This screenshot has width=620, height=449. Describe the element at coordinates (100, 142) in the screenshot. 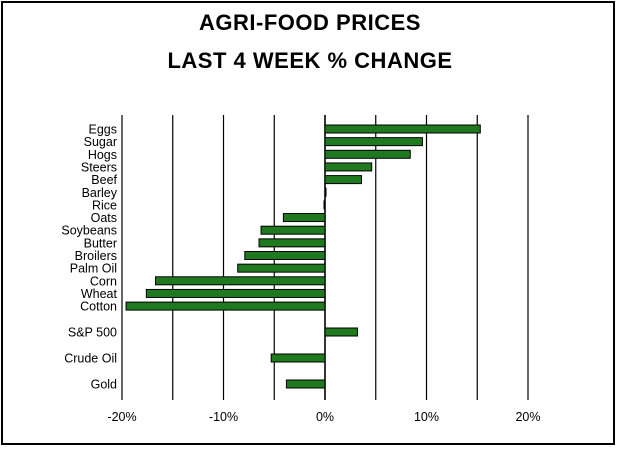

I see `category-label: Sugar` at that location.